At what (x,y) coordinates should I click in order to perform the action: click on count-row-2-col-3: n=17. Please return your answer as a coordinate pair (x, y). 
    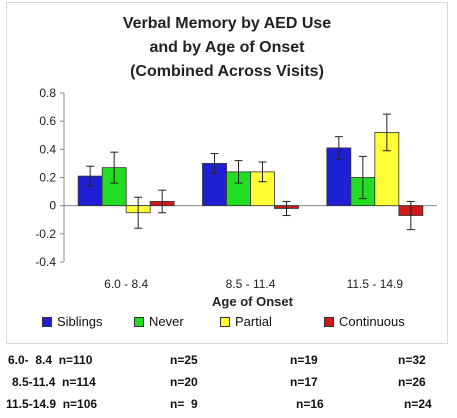
    Looking at the image, I should click on (304, 382).